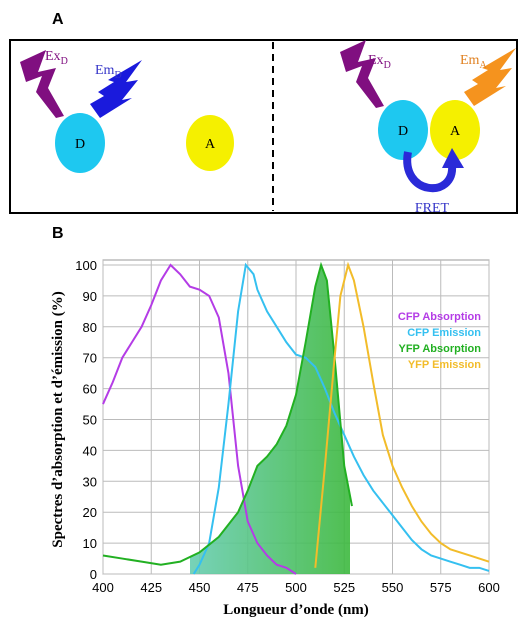 The image size is (520, 624). I want to click on x-tick-label: 600, so click(489, 587).